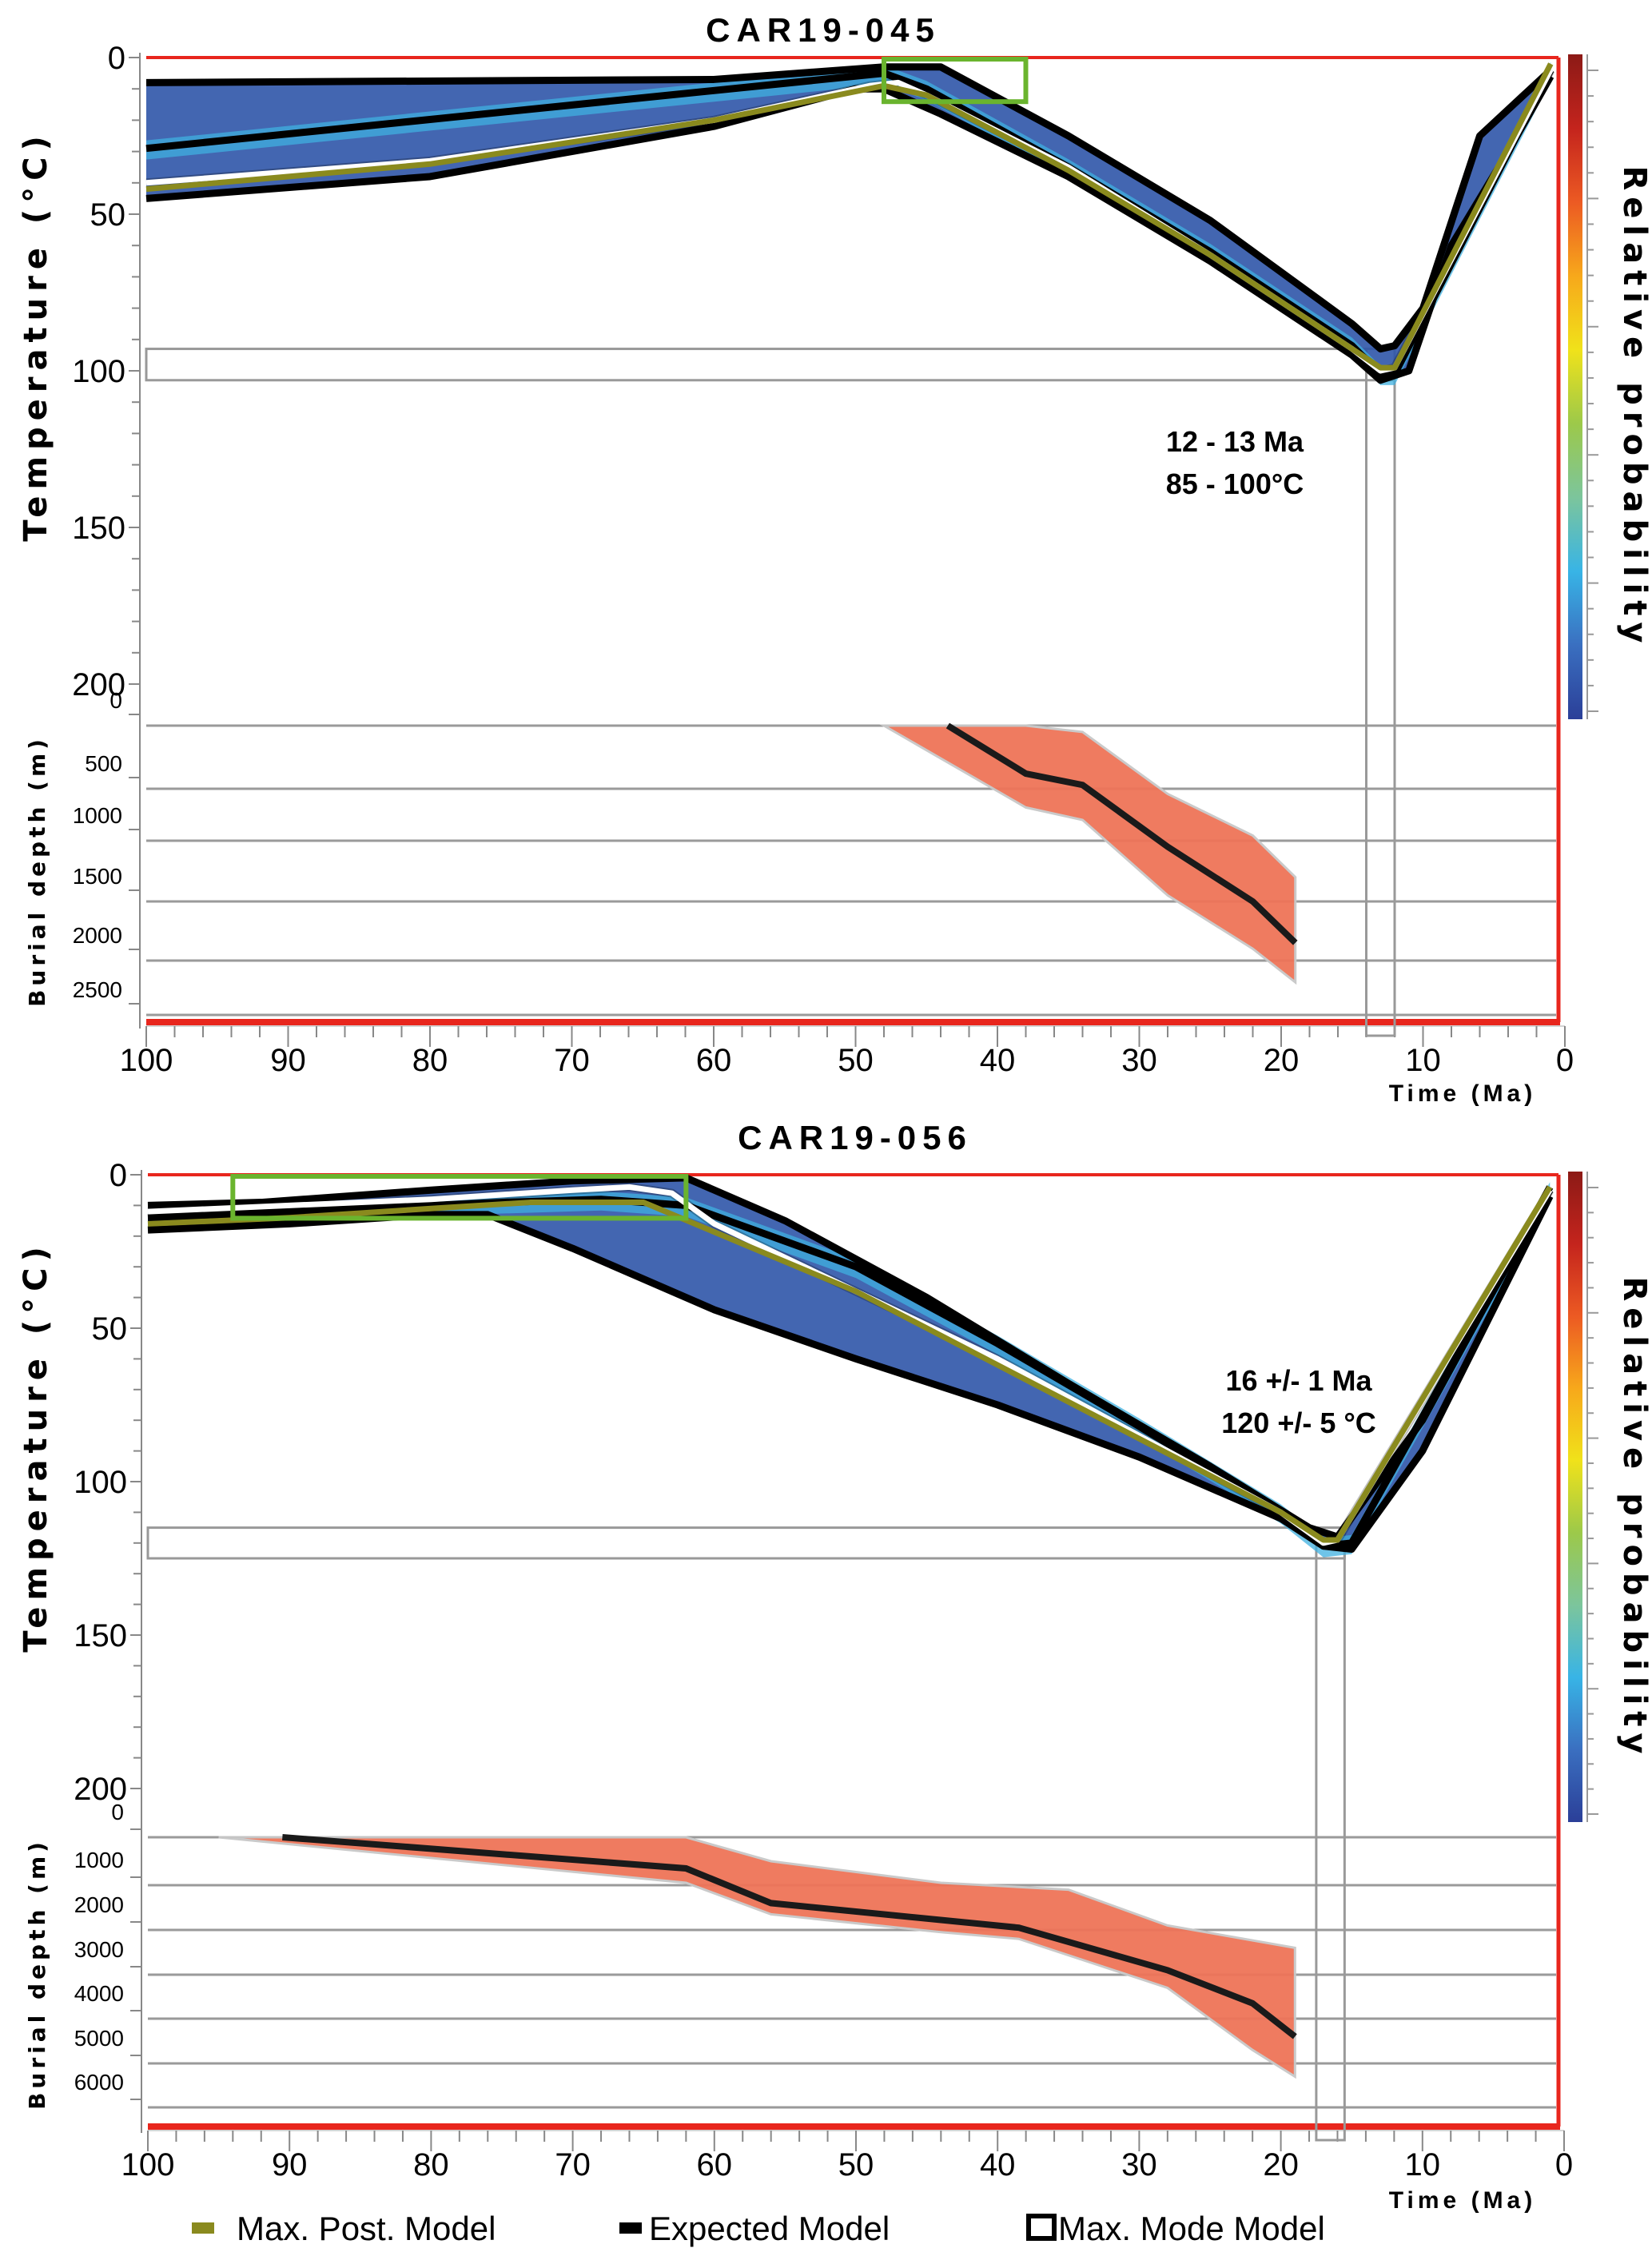 This screenshot has width=1652, height=2260. I want to click on burial-tick-label: 6000, so click(99, 2082).